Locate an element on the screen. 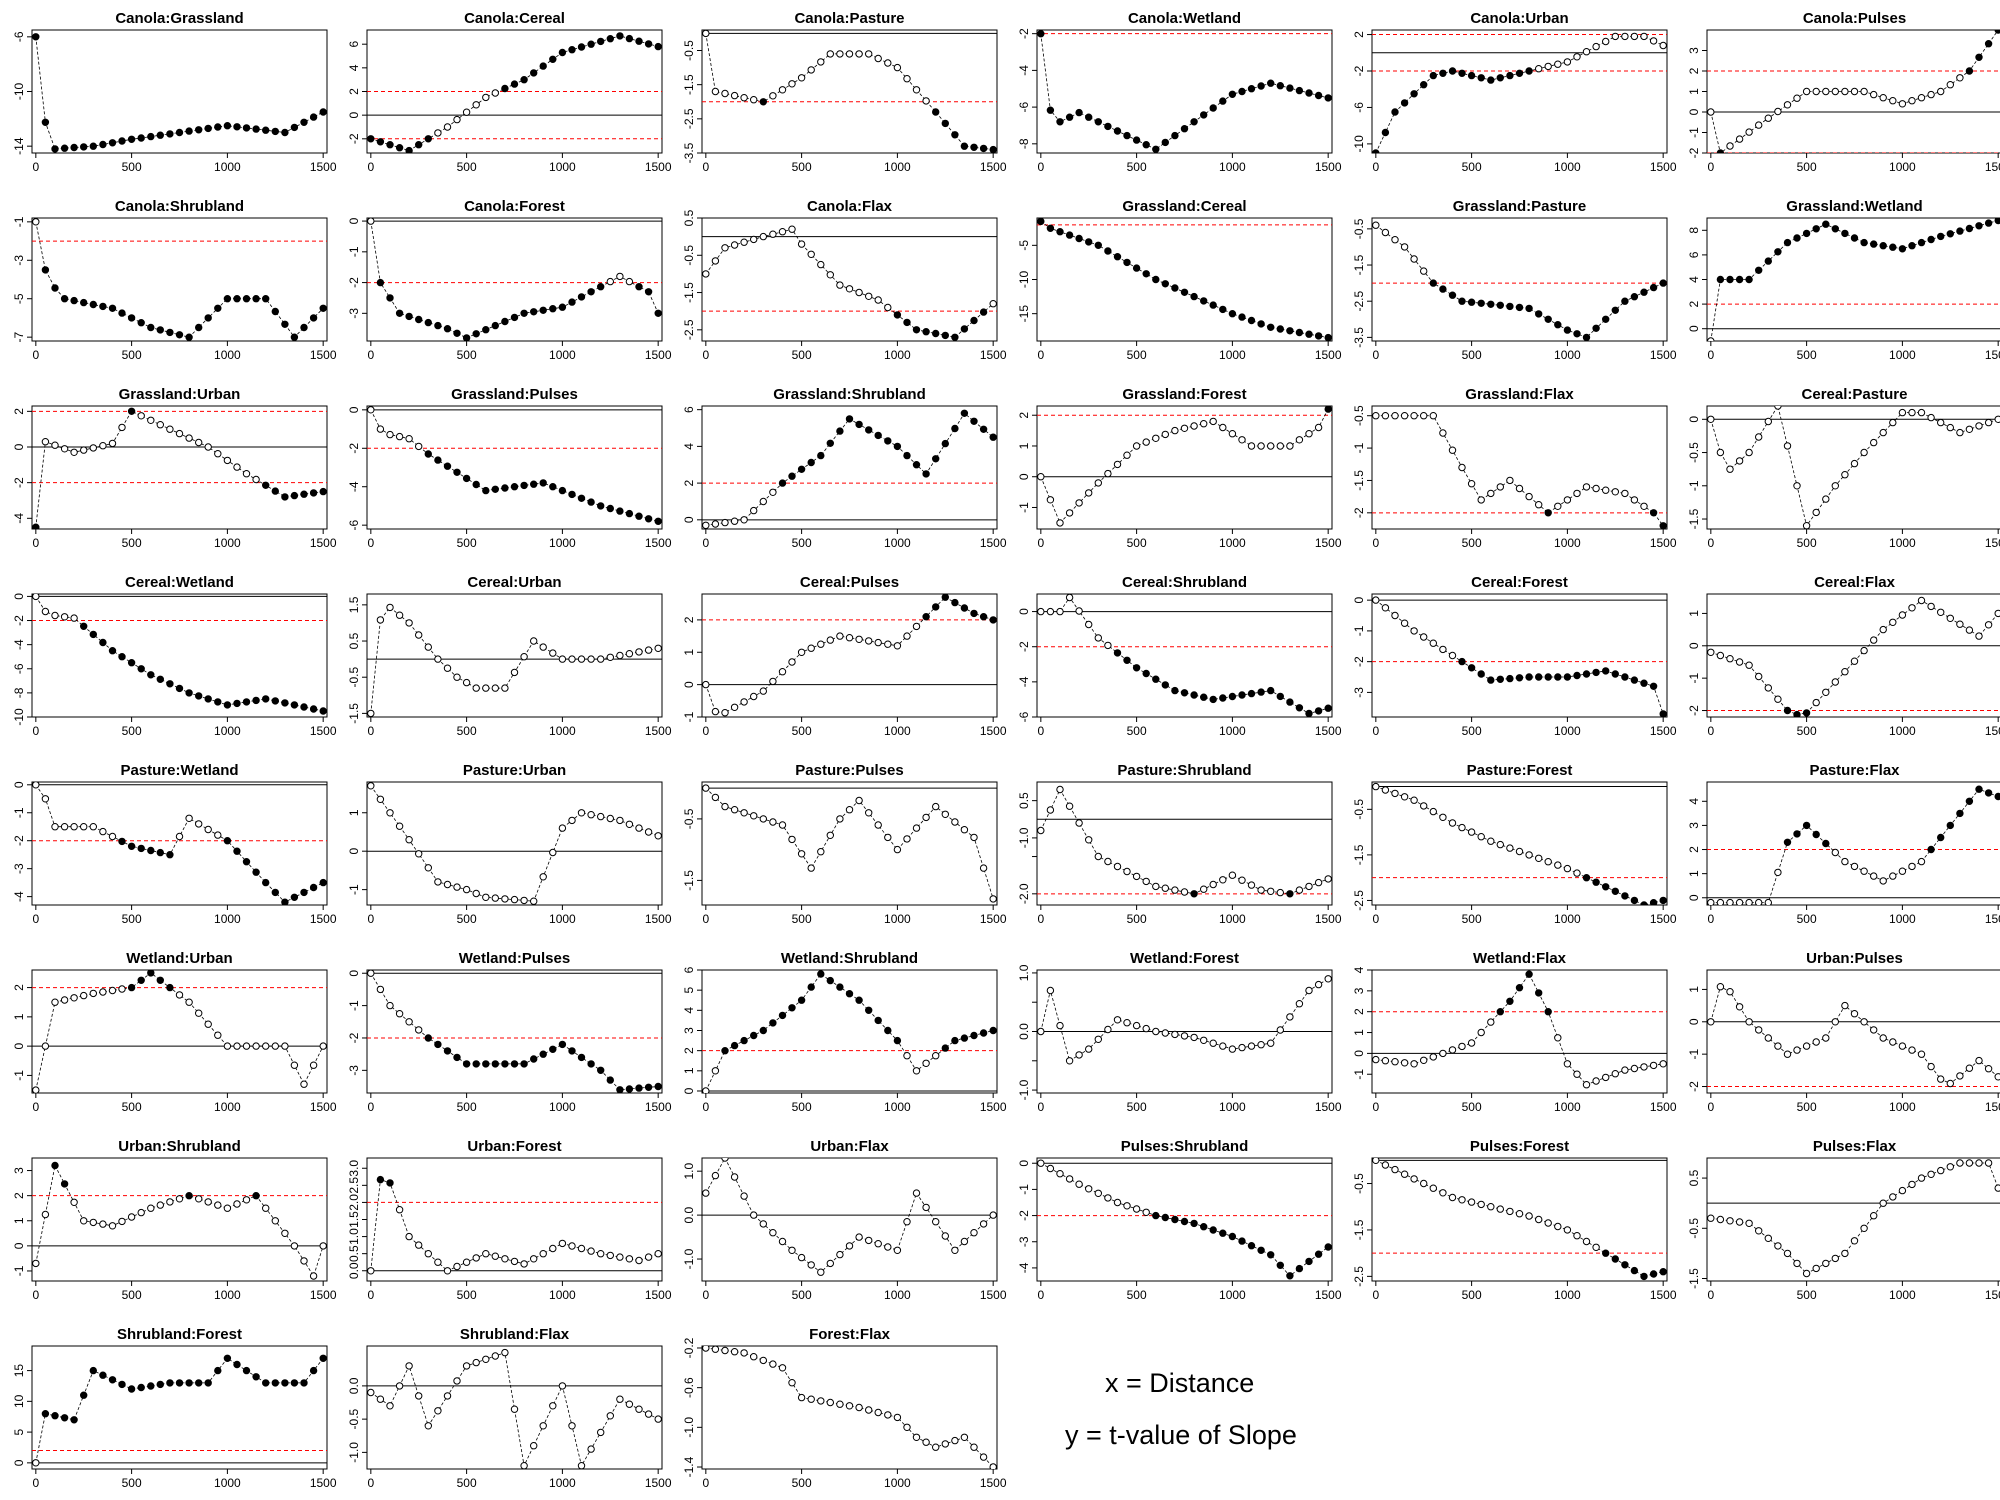 This screenshot has height=1500, width=2000. y-tick-label: 1 is located at coordinates (19, 1220).